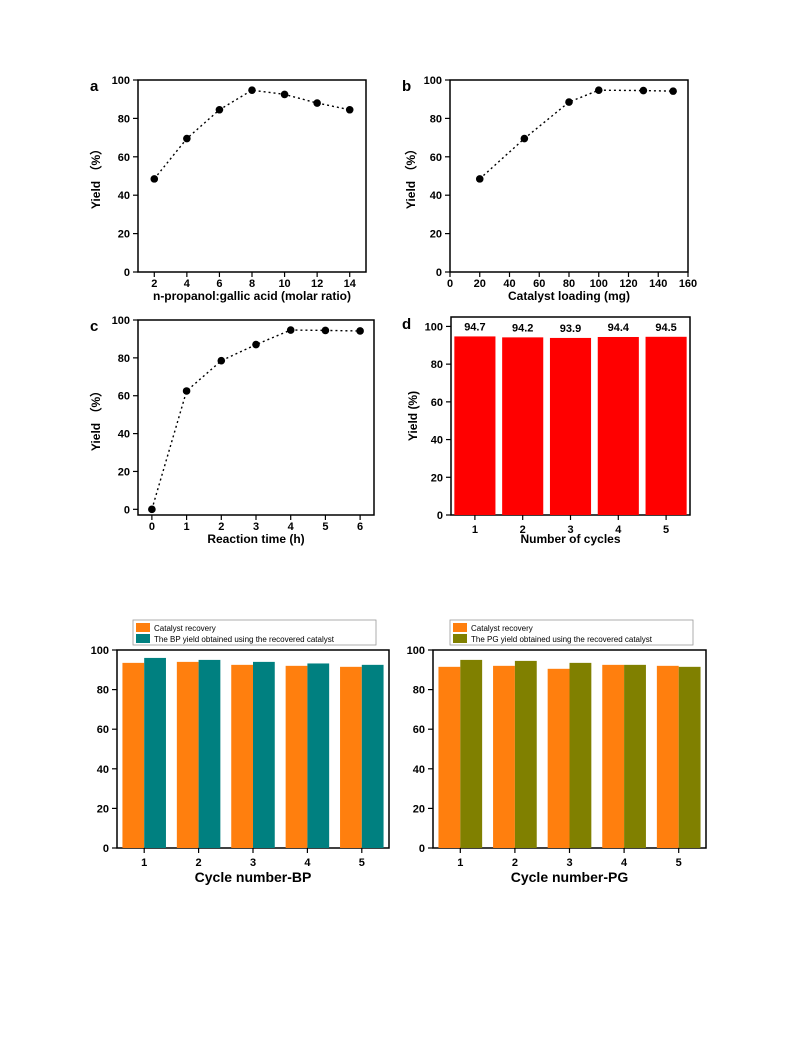 The height and width of the screenshot is (1057, 793). What do you see at coordinates (219, 284) in the screenshot?
I see `x-tick-label: 6` at bounding box center [219, 284].